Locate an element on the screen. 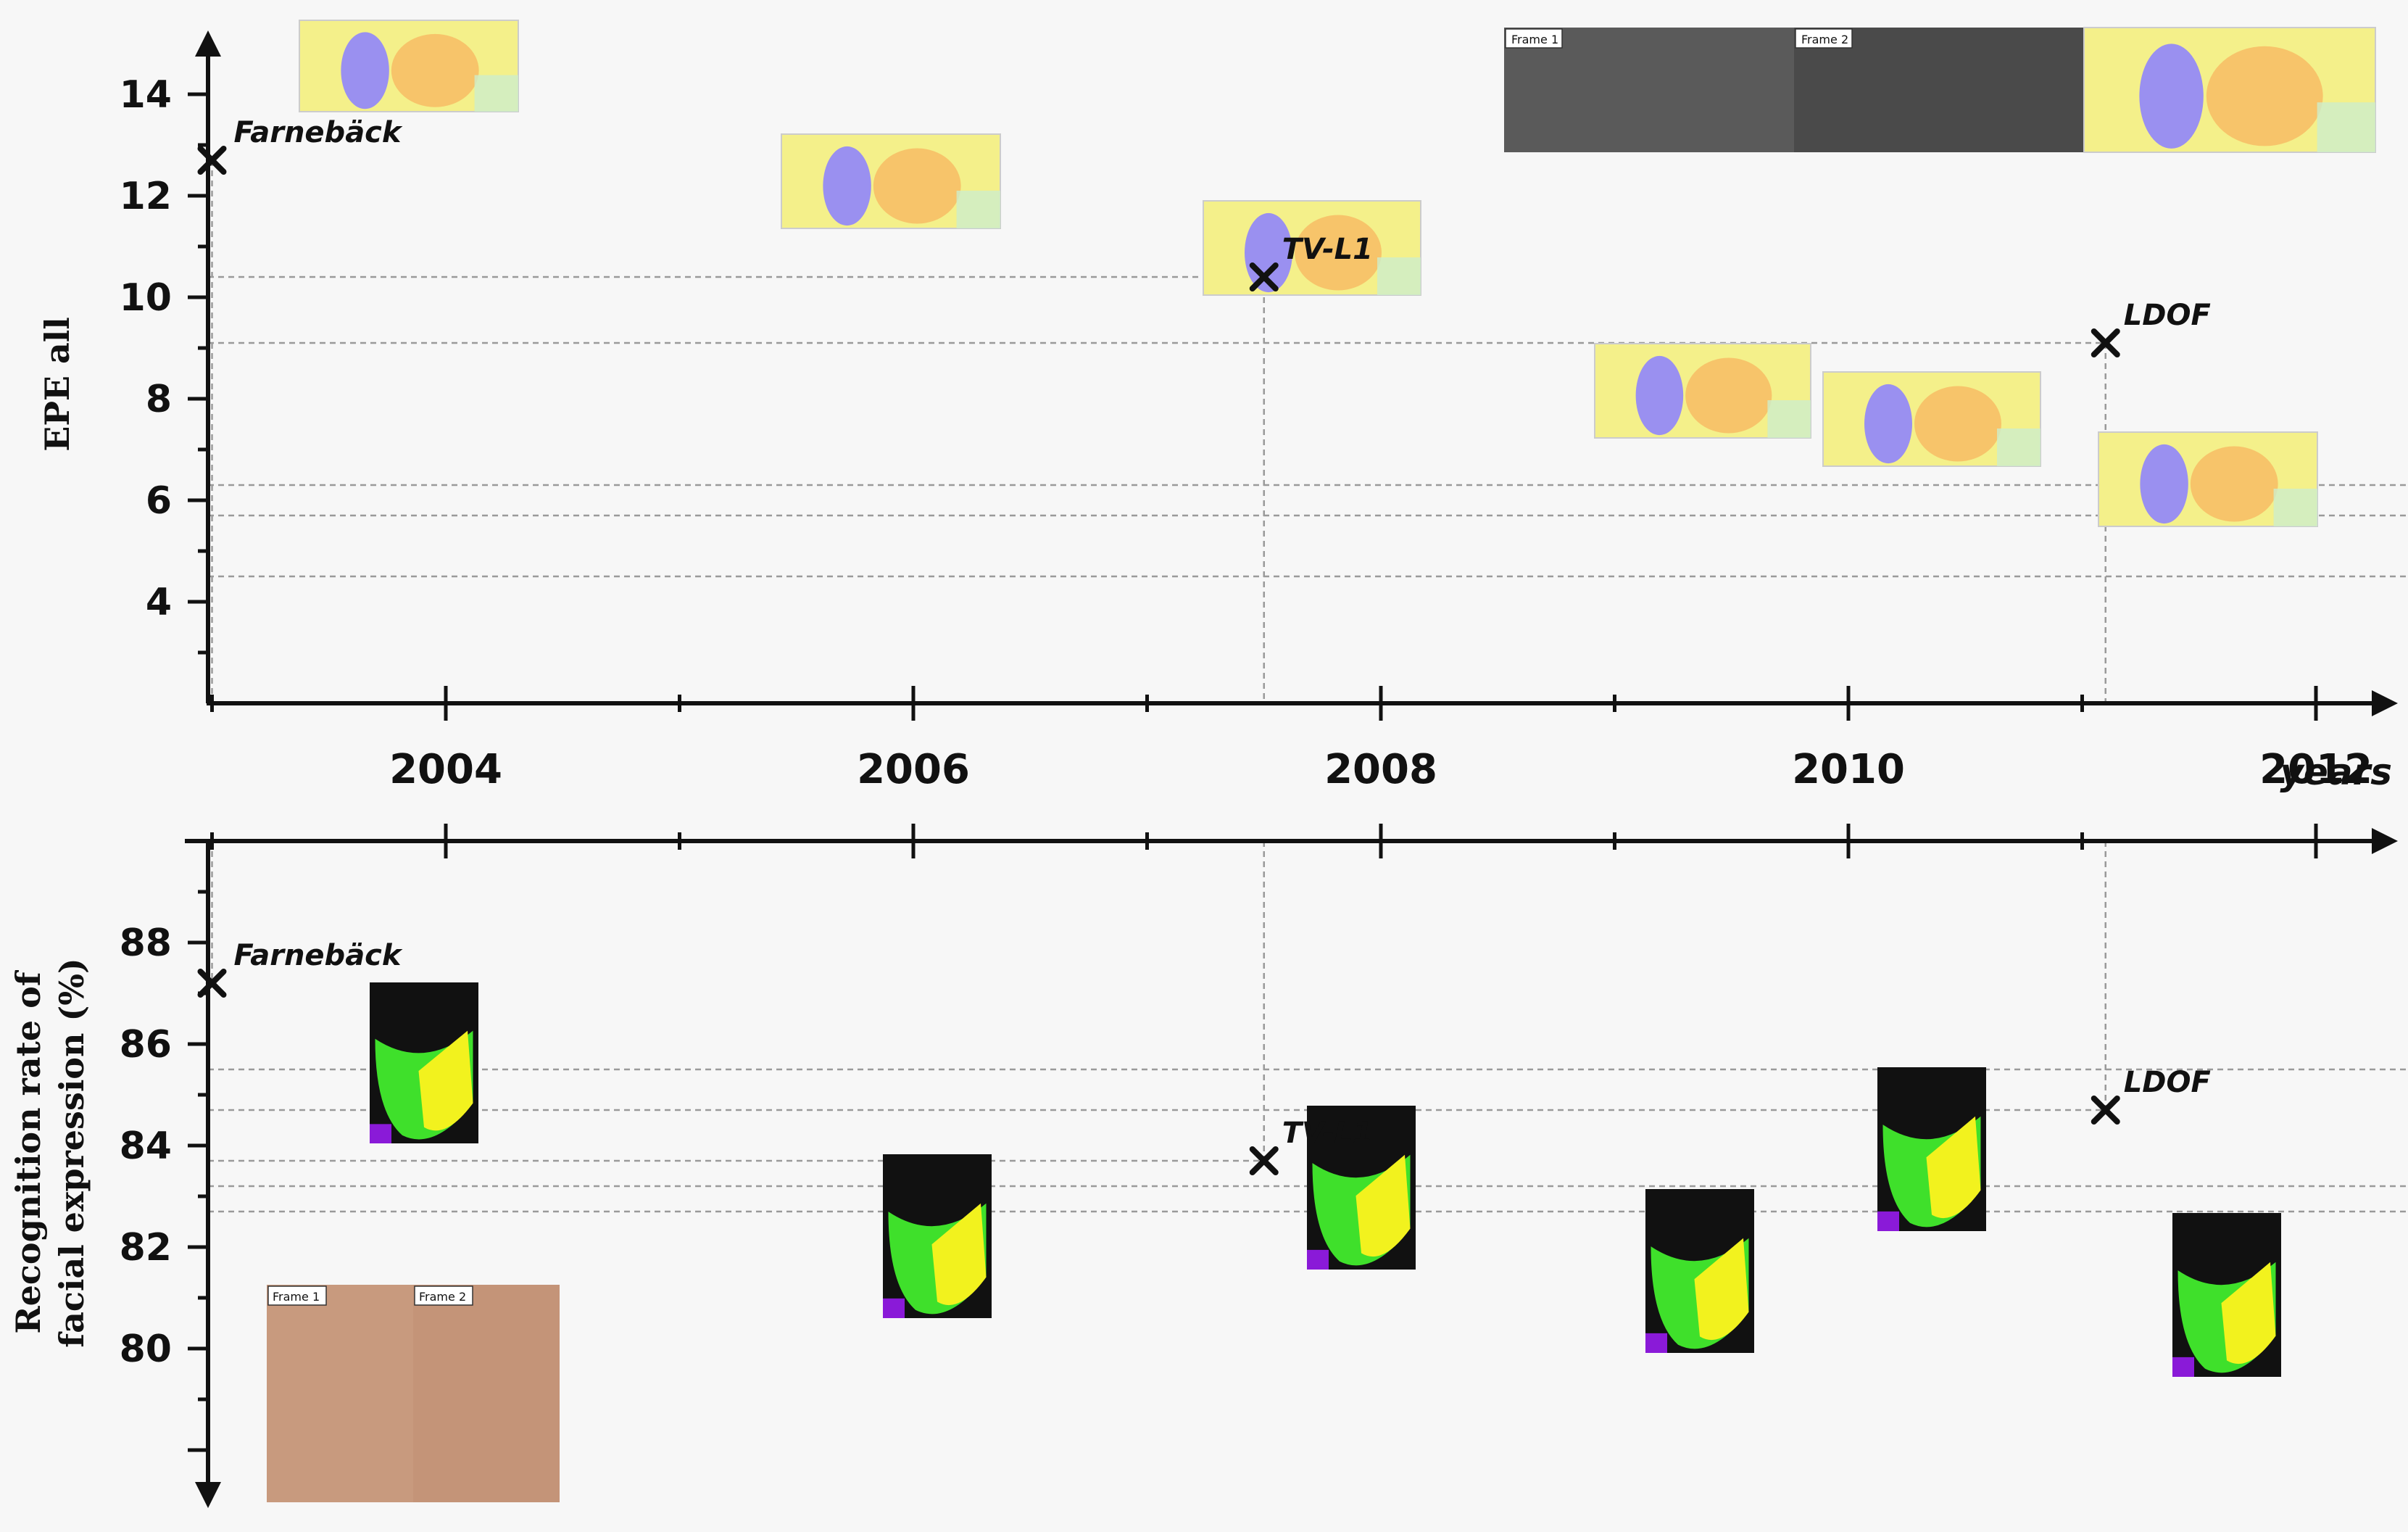 The height and width of the screenshot is (1532, 2408). top-y-tick-label: 14 is located at coordinates (146, 95).